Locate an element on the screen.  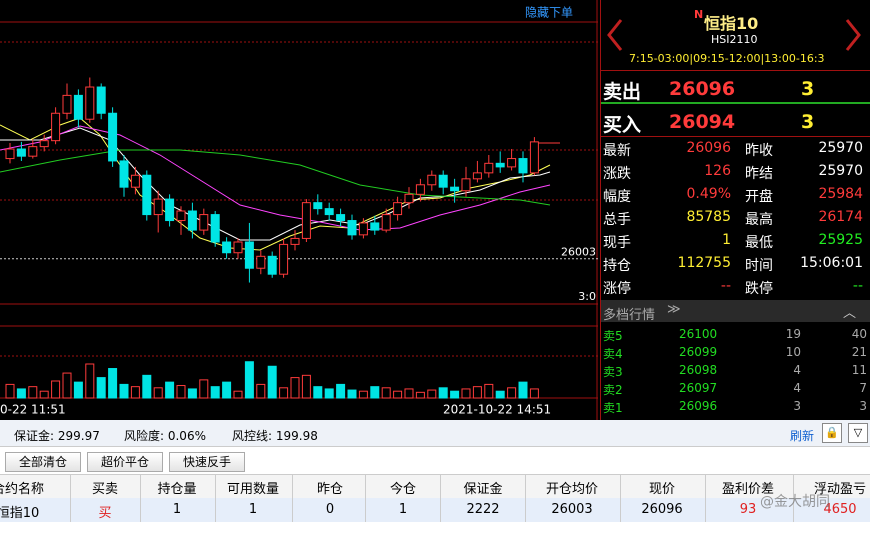
depth-volume: 3 is located at coordinates (797, 406).